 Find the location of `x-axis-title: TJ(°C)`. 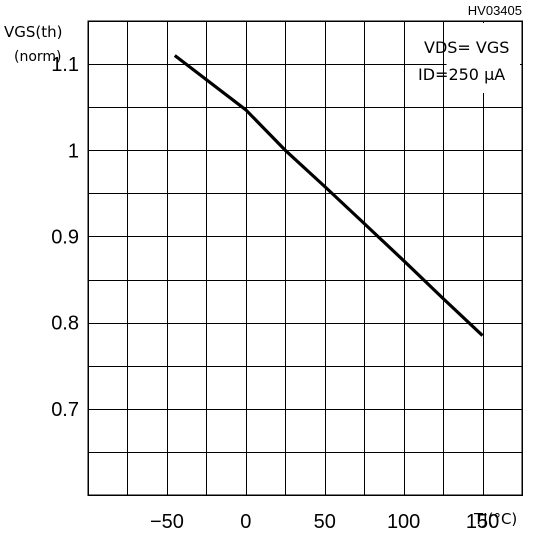

x-axis-title: TJ(°C) is located at coordinates (495, 519).